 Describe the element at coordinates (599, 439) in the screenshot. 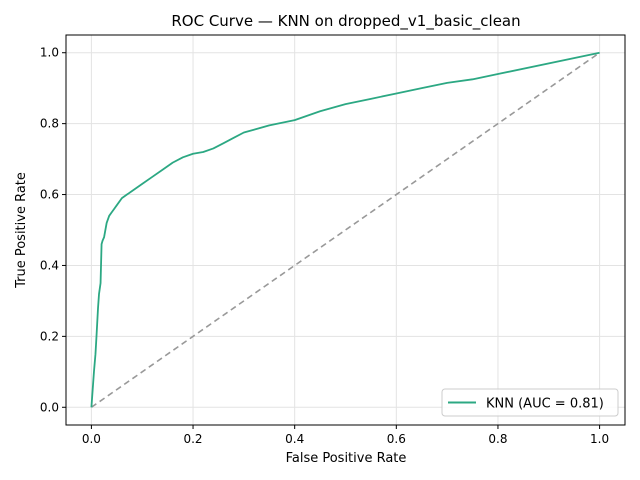

I see `x-tick-label: 1.0` at that location.